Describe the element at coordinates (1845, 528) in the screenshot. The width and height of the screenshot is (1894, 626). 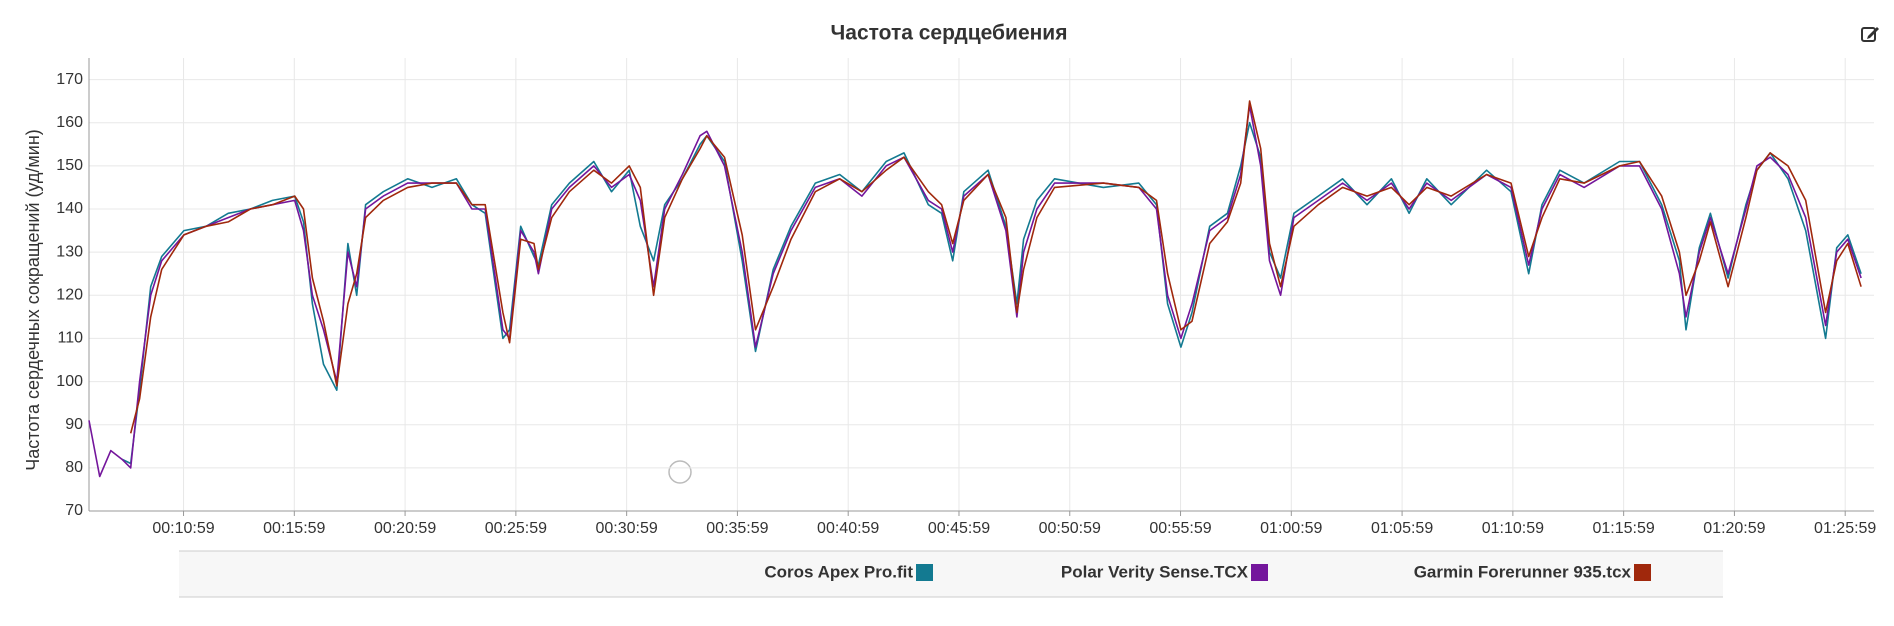
I see `x-tick-label: 01:25:59` at that location.